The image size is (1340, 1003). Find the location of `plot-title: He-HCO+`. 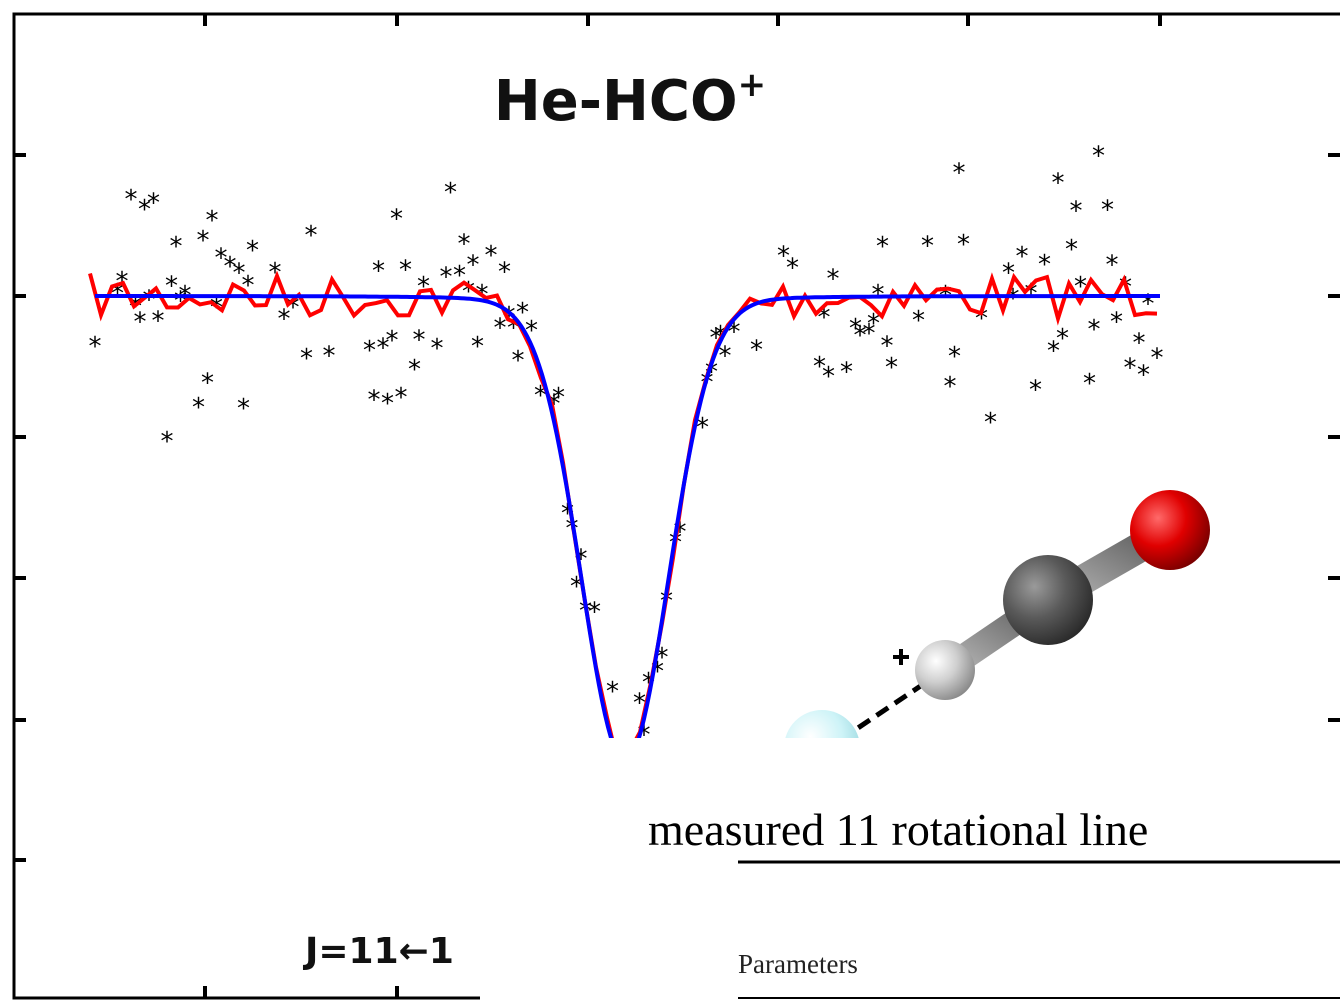

plot-title: He-HCO+ is located at coordinates (630, 99).